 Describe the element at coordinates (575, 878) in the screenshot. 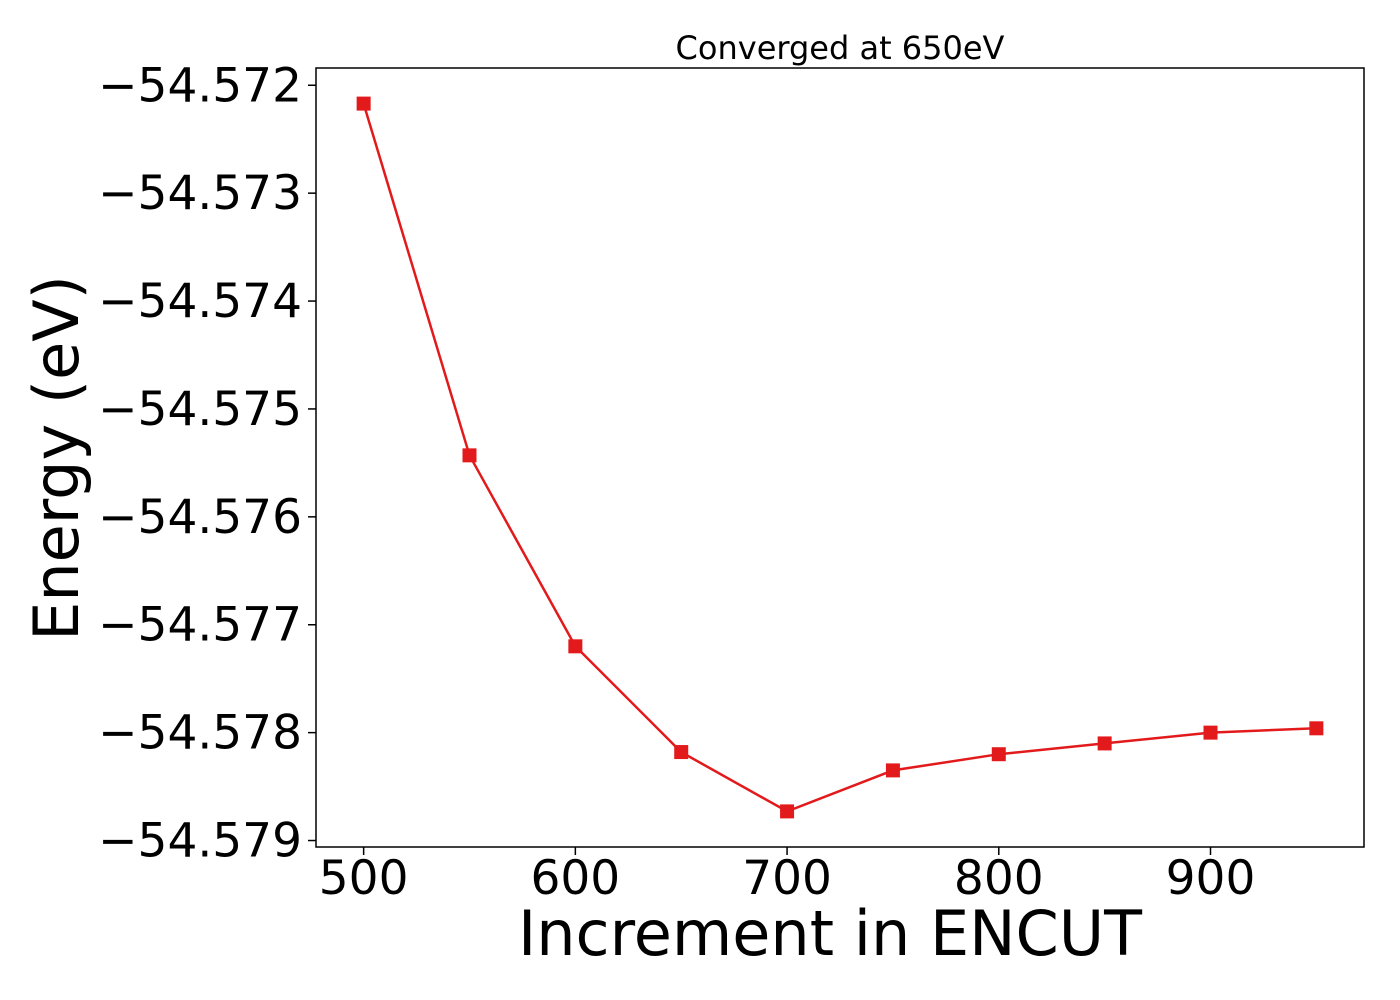

I see `x-tick-label: 600` at that location.